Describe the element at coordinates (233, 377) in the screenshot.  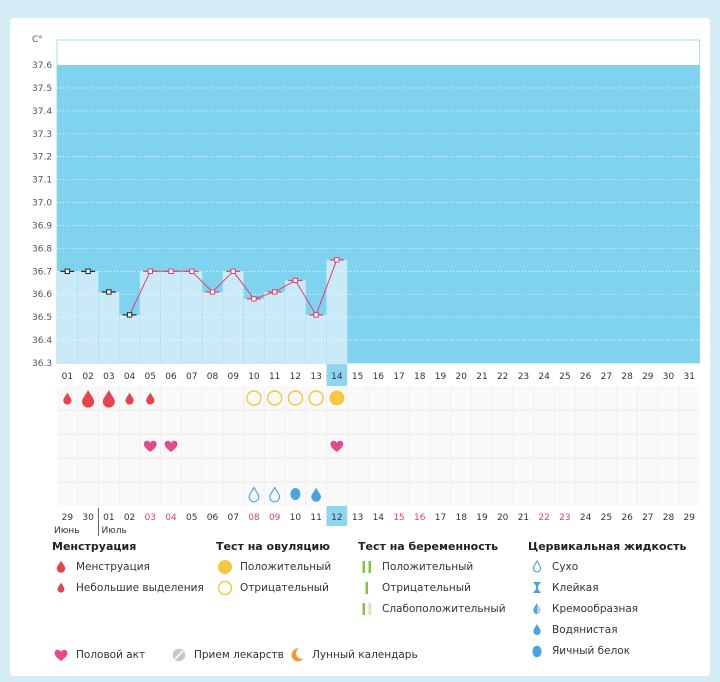
I see `day-label: 09` at that location.